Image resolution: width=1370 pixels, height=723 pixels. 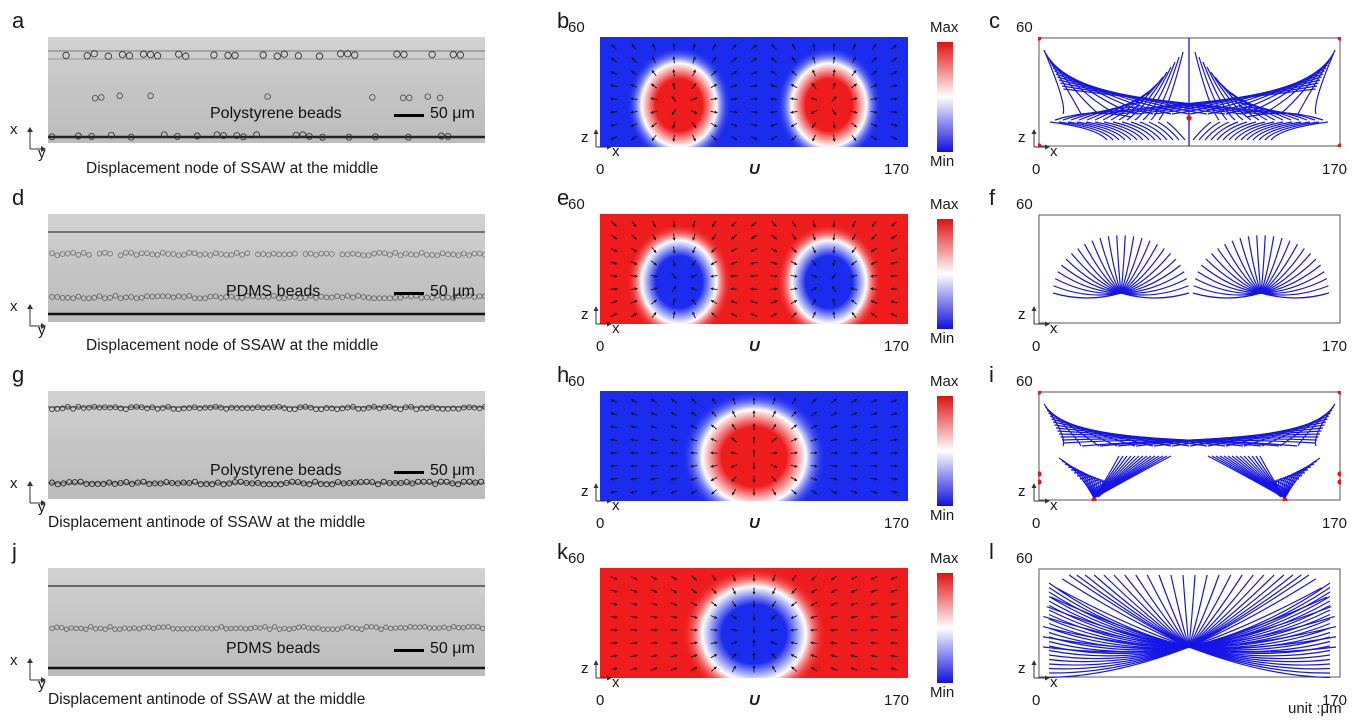 I want to click on panel-label: h, so click(x=563, y=374).